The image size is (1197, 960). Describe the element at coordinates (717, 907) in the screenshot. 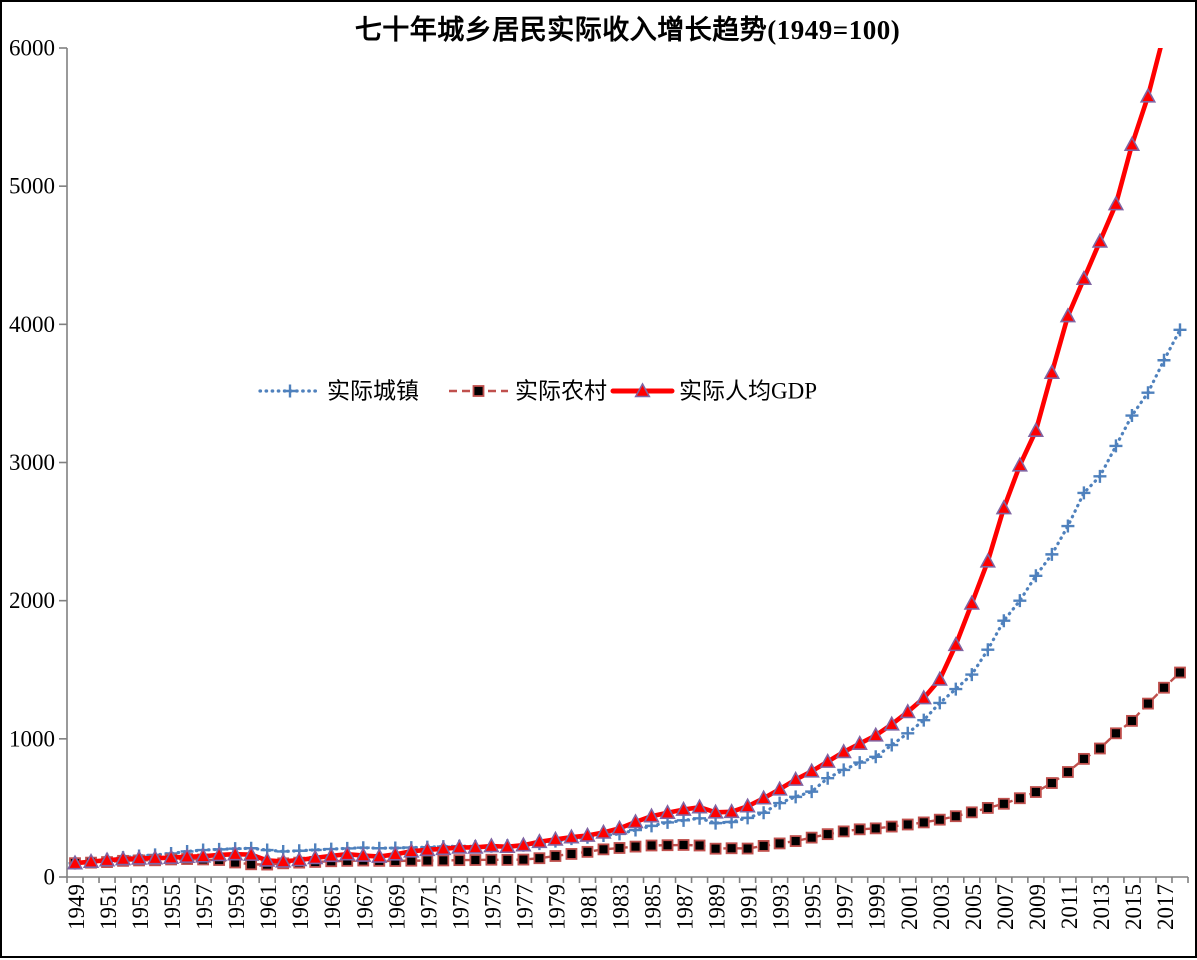

I see `x-axis-tick-label: 1989` at that location.